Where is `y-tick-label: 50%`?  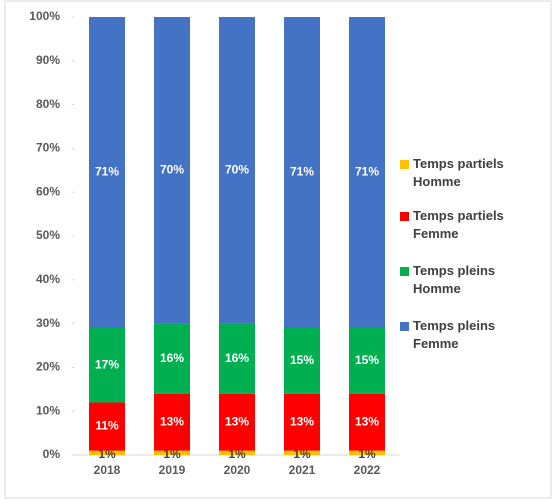 y-tick-label: 50% is located at coordinates (48, 235).